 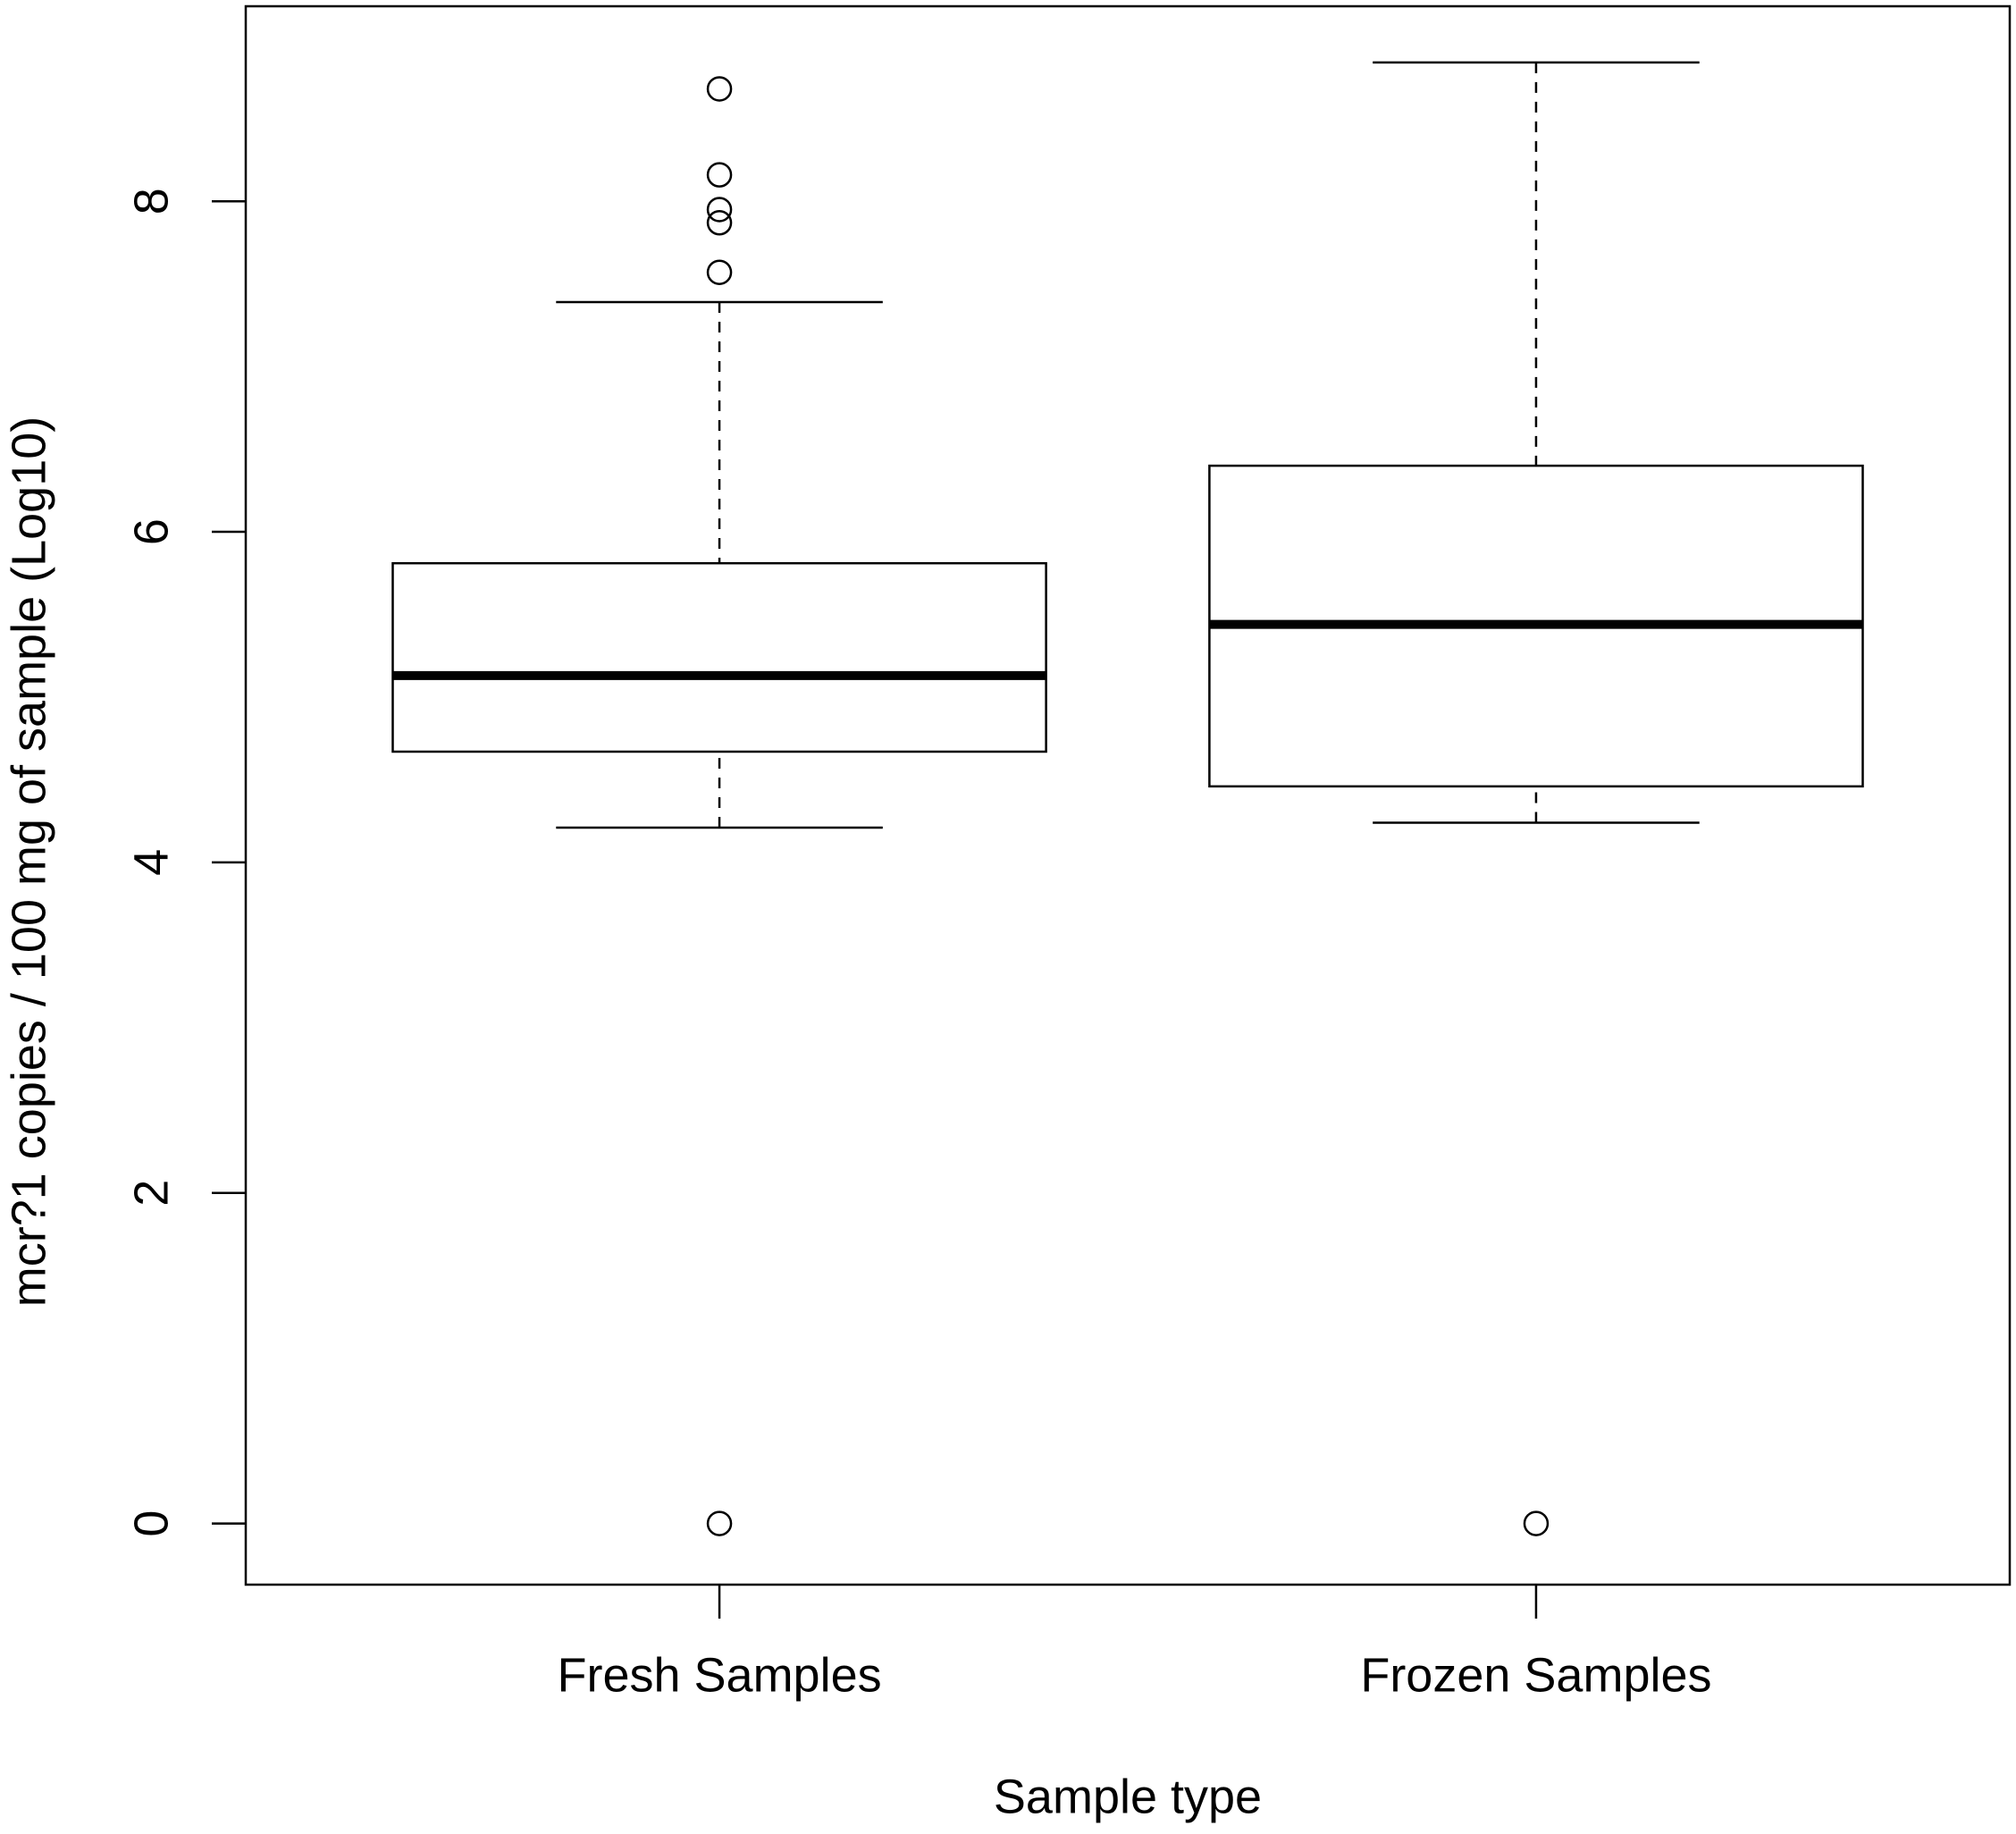 I want to click on x-tick-label: Fresh Samples, so click(x=719, y=1675).